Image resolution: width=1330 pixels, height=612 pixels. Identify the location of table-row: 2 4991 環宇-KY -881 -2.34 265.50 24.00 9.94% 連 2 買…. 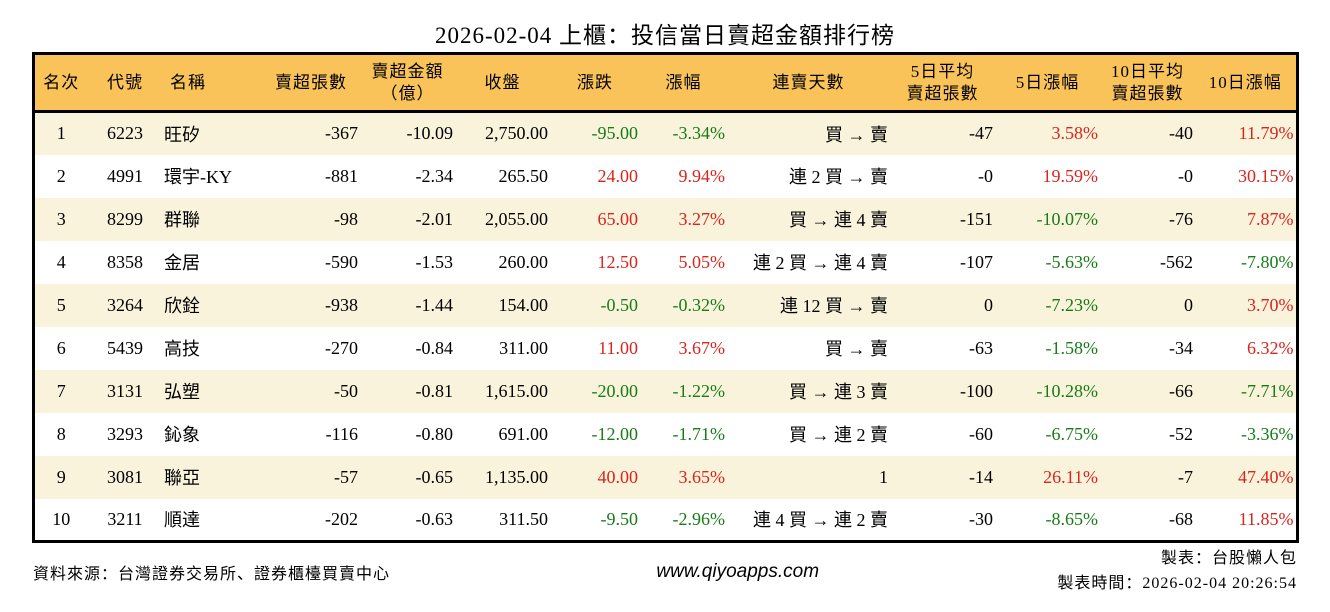
(665, 176).